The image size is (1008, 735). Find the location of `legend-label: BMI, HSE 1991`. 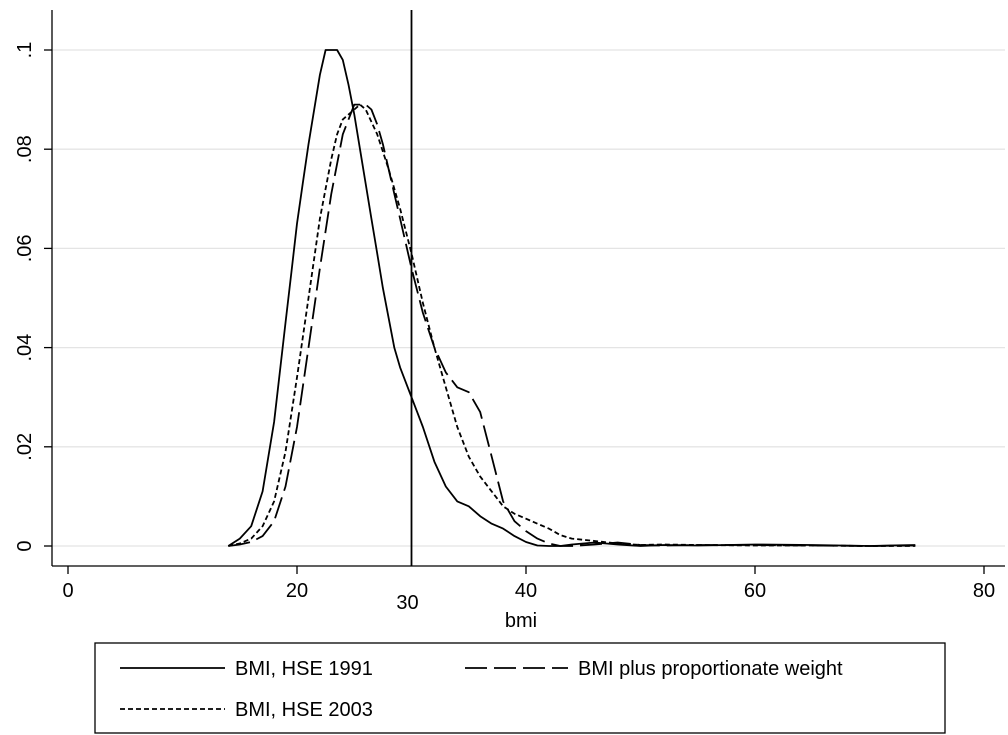

legend-label: BMI, HSE 1991 is located at coordinates (304, 669).